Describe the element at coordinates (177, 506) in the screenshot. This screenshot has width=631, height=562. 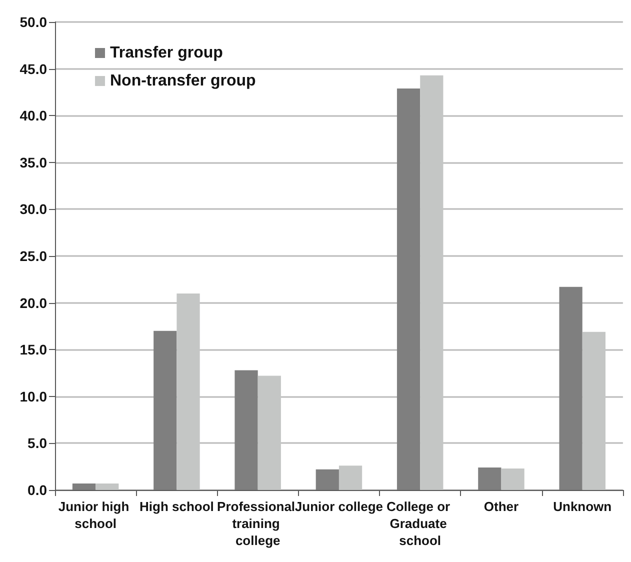
I see `x-tick-label: High school` at that location.